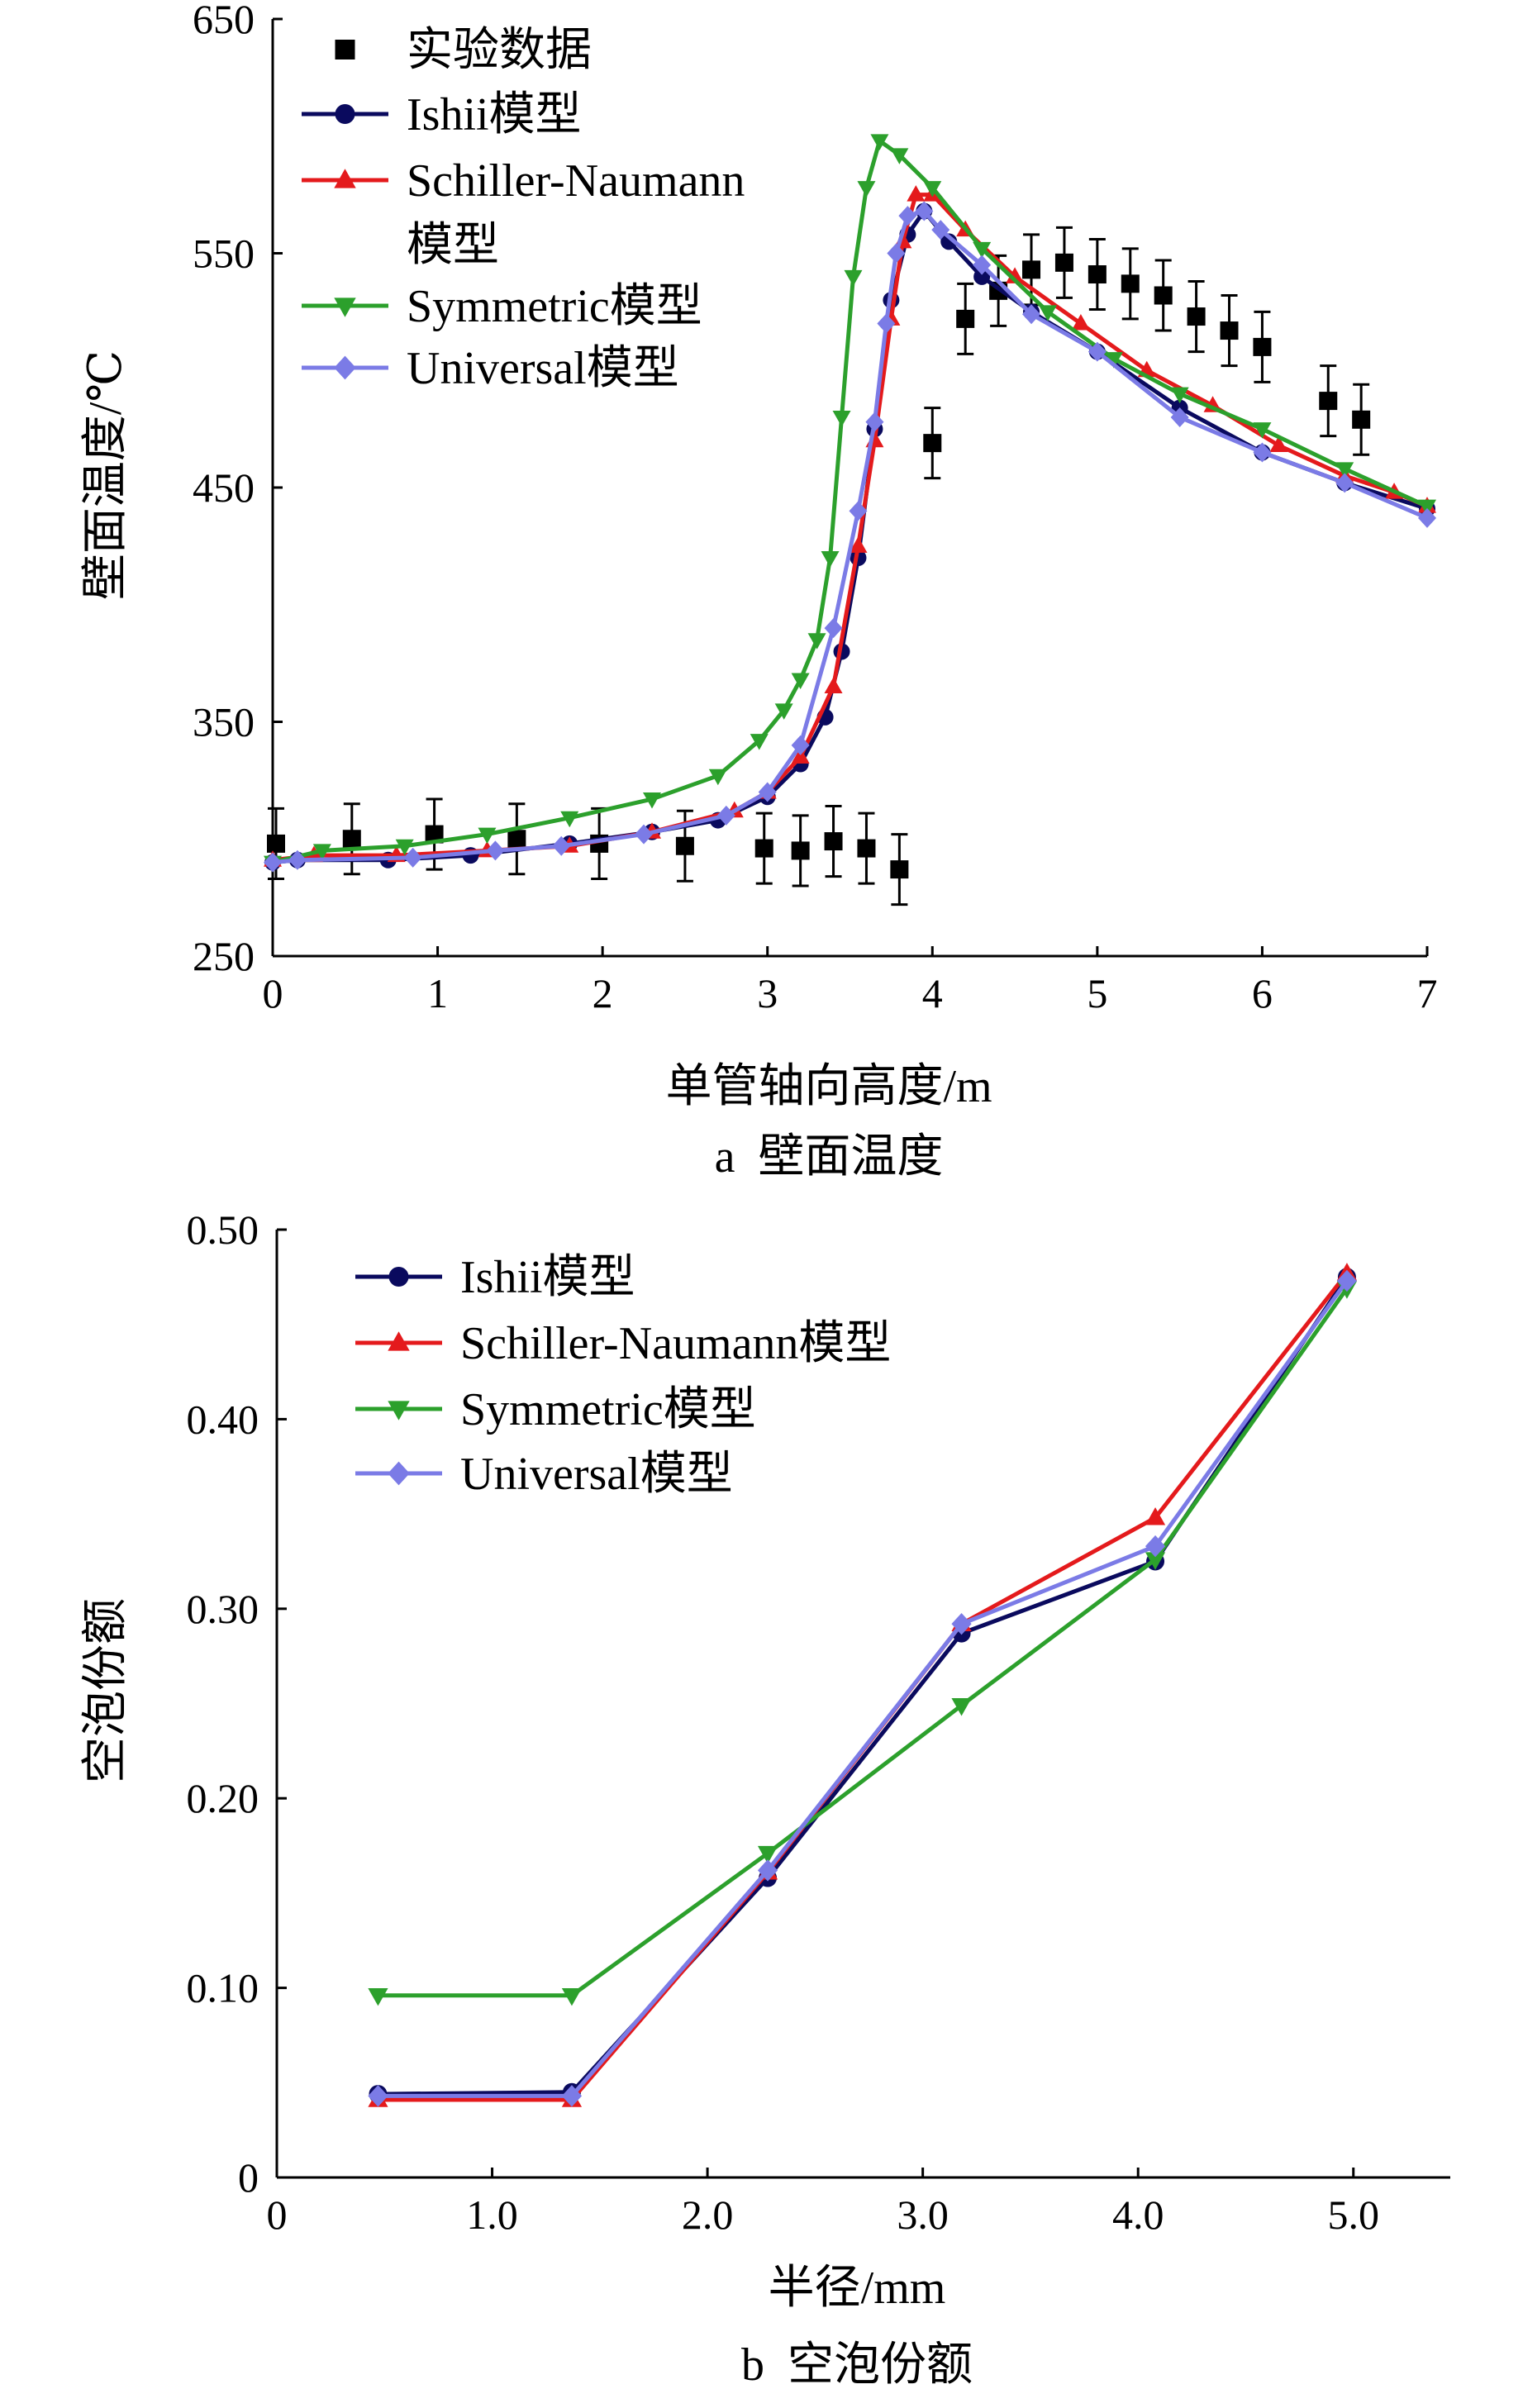 This screenshot has width=1523, height=2408. What do you see at coordinates (224, 956) in the screenshot?
I see `panel-a-y-tick-label: 250` at bounding box center [224, 956].